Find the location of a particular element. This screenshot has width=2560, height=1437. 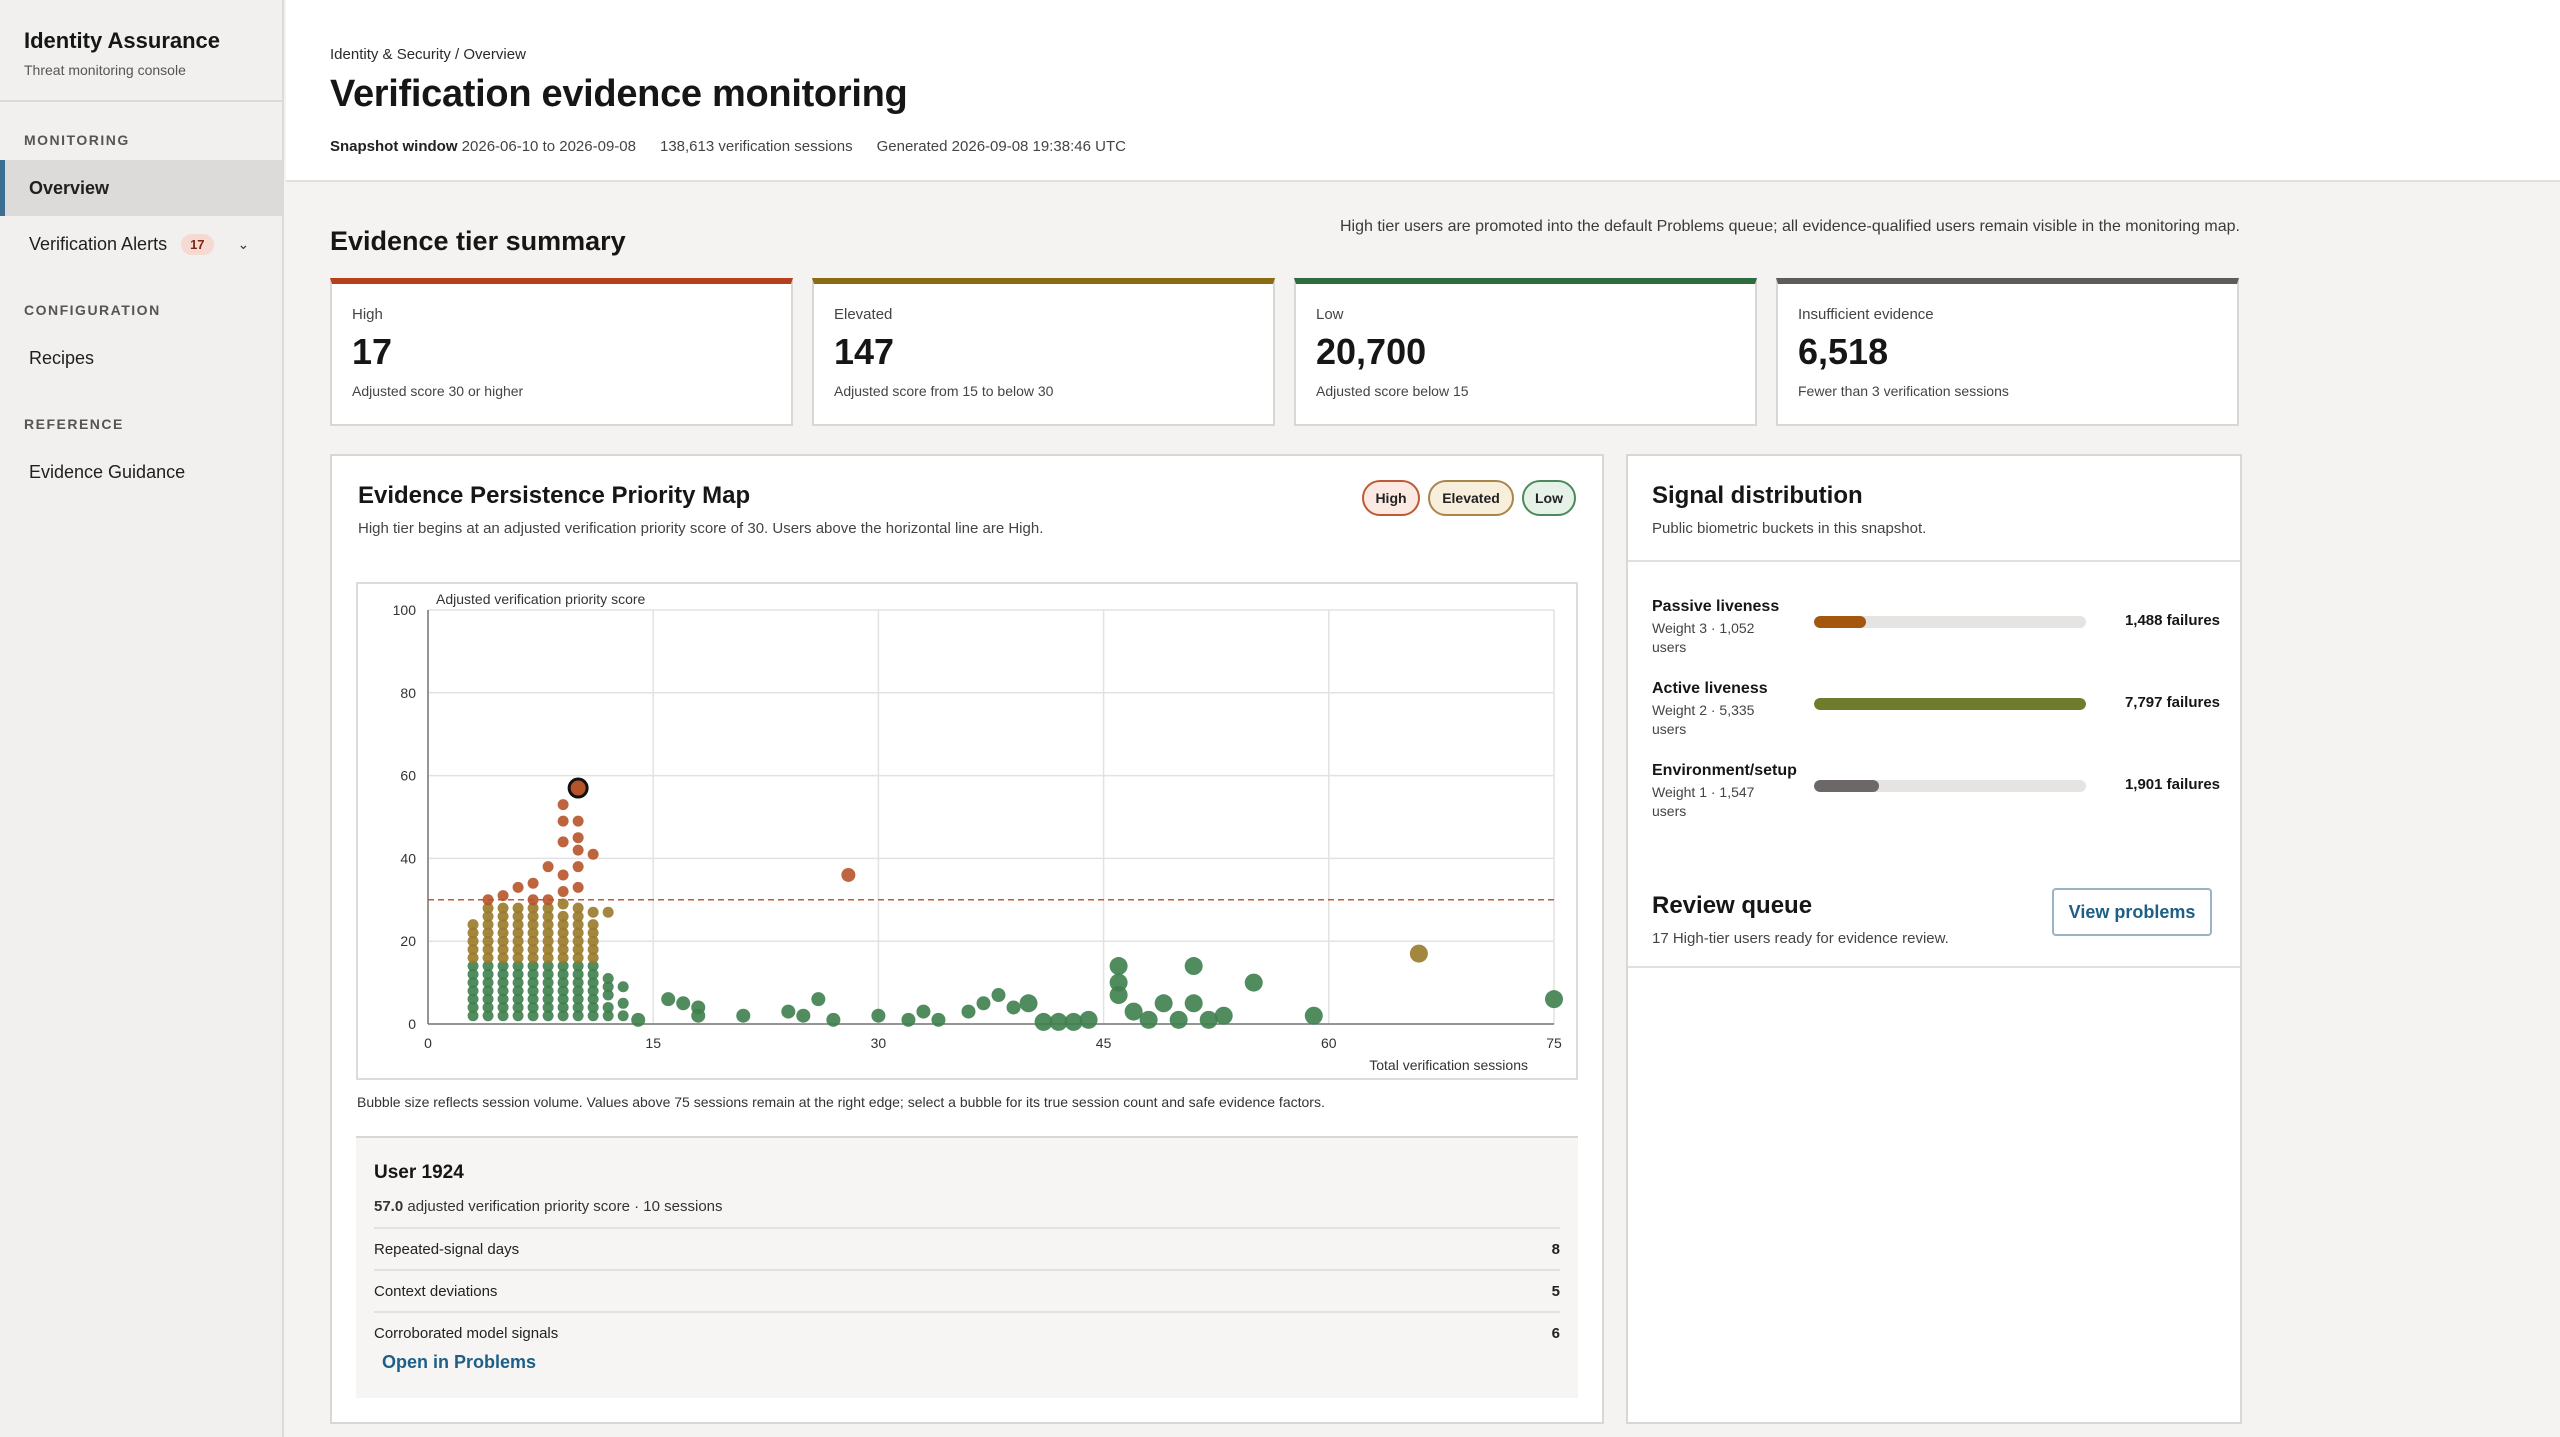

signal-name: Environment/setup is located at coordinates (1724, 770).